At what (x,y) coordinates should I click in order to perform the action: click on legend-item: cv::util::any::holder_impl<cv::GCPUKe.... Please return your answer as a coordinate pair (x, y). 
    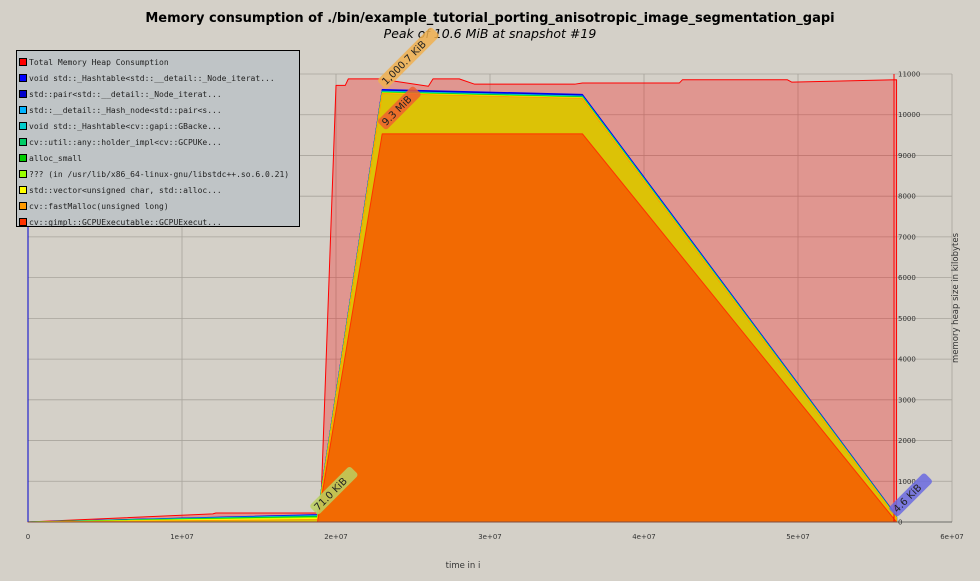
    Looking at the image, I should click on (120, 142).